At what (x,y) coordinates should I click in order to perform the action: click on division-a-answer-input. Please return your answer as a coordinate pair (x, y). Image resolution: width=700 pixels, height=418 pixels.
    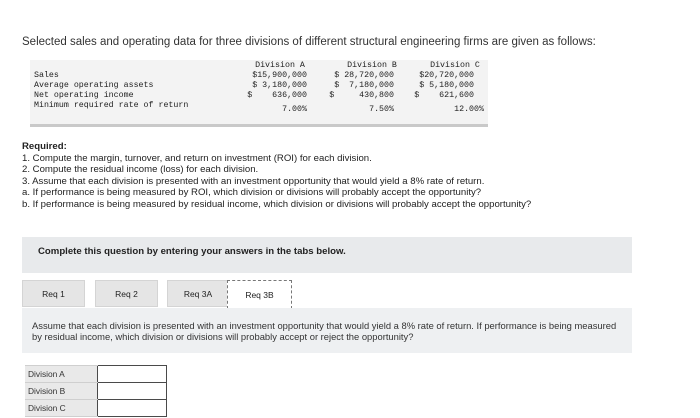
    Looking at the image, I should click on (132, 374).